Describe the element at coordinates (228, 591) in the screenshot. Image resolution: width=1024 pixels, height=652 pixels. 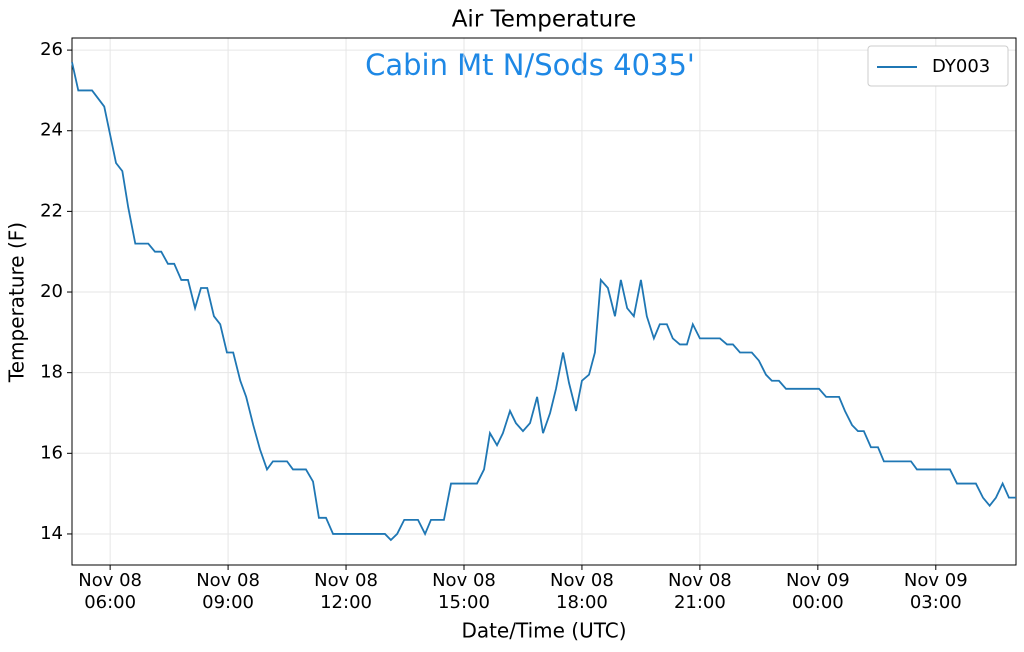
I see `x-tick-label: Nov 08 09:00` at that location.